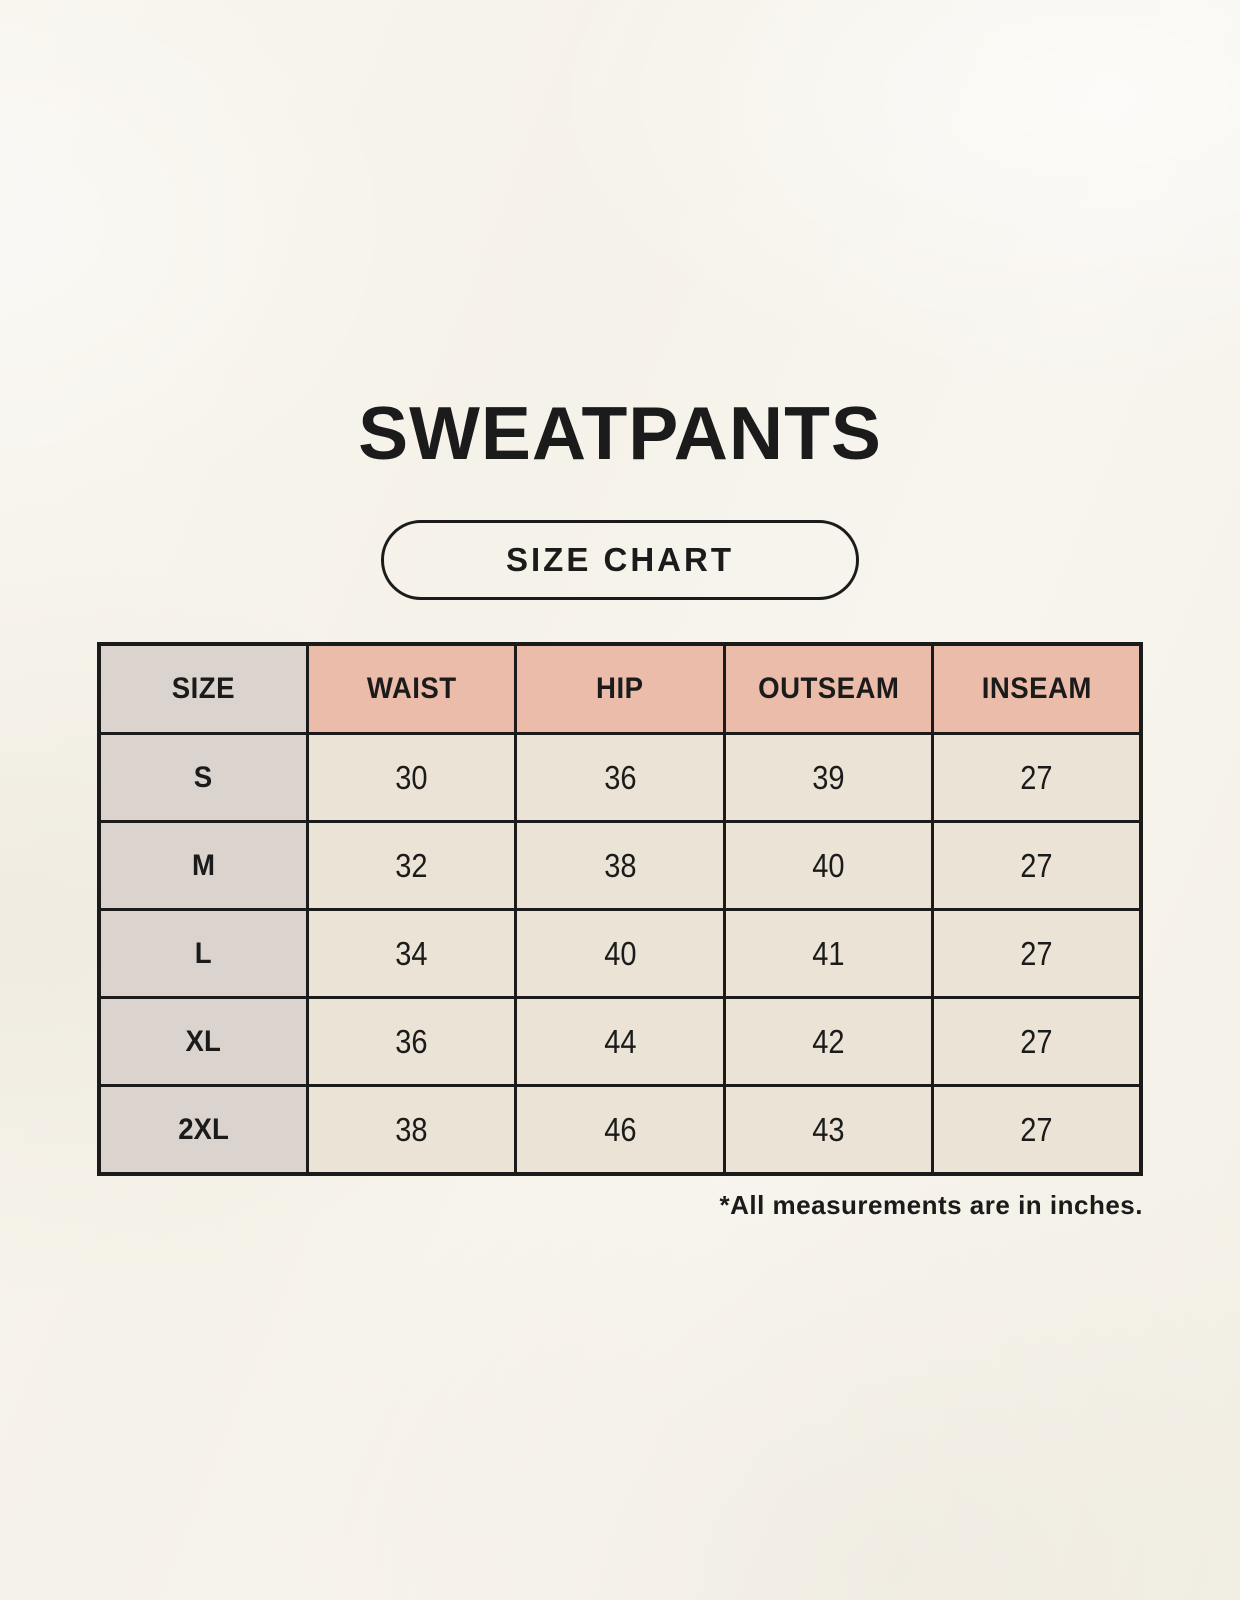  I want to click on table-cell: 46, so click(620, 1130).